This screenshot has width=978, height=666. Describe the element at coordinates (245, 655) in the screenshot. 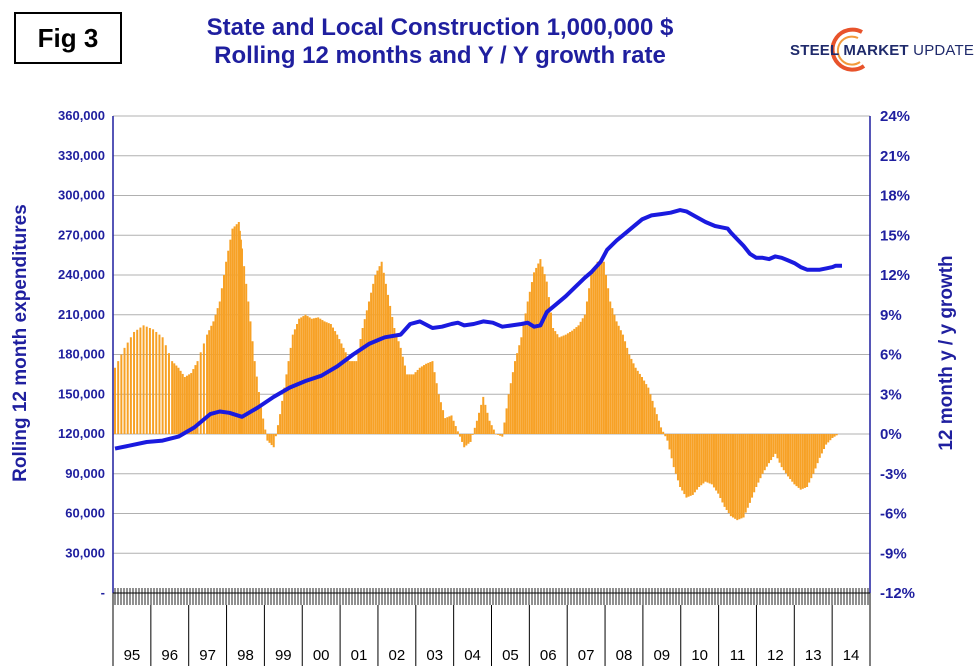

I see `x-tick-label: 98` at that location.